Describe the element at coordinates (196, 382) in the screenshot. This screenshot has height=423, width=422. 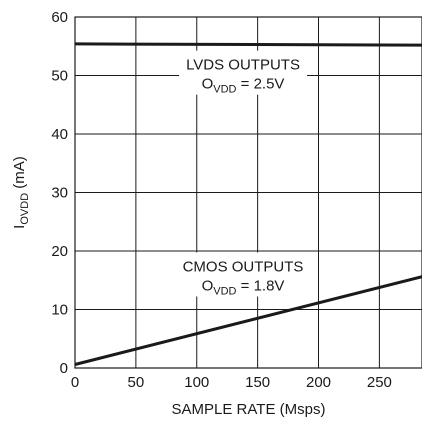
I see `x-tick-label: 100` at that location.